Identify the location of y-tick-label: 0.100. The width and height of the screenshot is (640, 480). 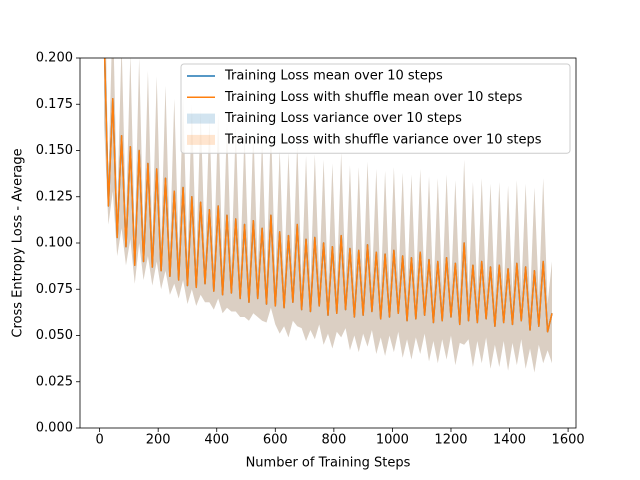
(54, 243).